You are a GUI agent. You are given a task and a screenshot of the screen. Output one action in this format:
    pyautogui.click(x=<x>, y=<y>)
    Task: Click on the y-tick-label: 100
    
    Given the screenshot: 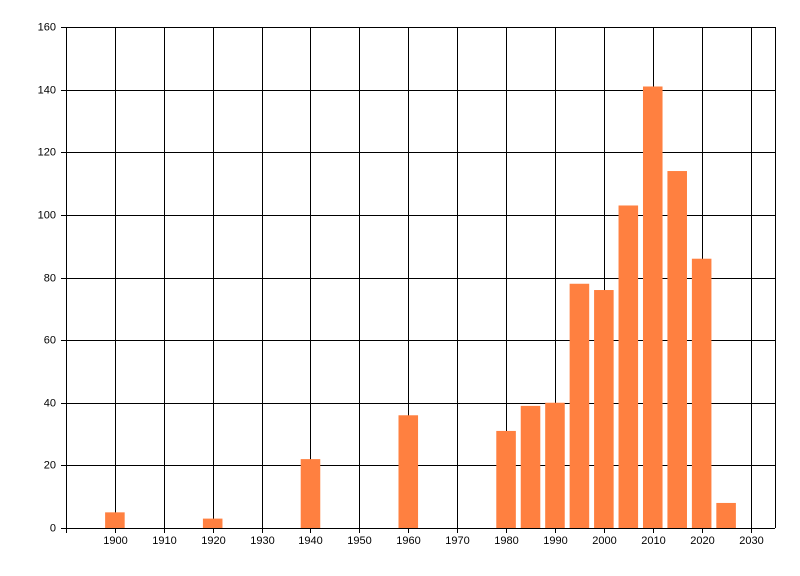 What is the action you would take?
    pyautogui.click(x=47, y=215)
    